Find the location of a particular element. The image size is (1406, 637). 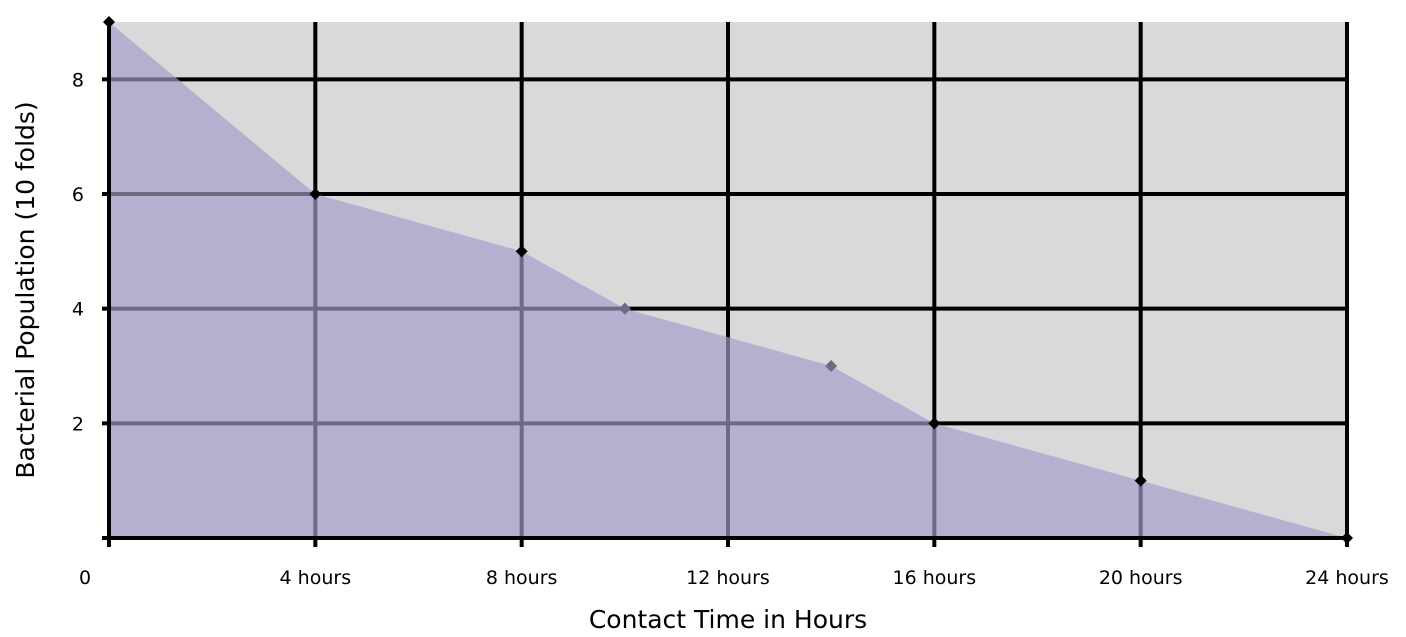

x-tick-label-16: 16 hours is located at coordinates (935, 578).